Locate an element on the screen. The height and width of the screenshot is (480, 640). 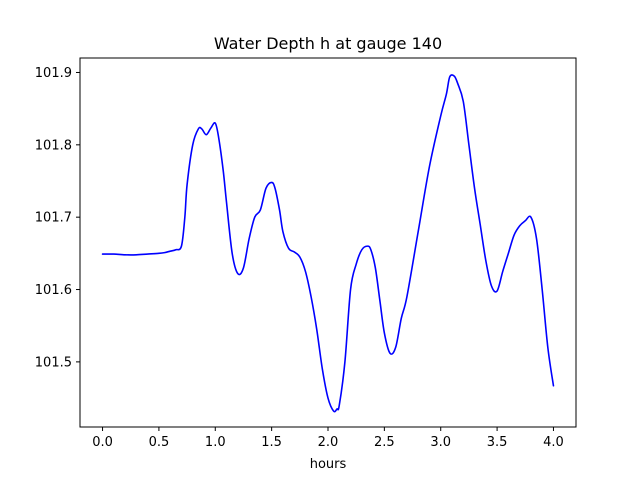
y-tick-label: 101.8 is located at coordinates (53, 145).